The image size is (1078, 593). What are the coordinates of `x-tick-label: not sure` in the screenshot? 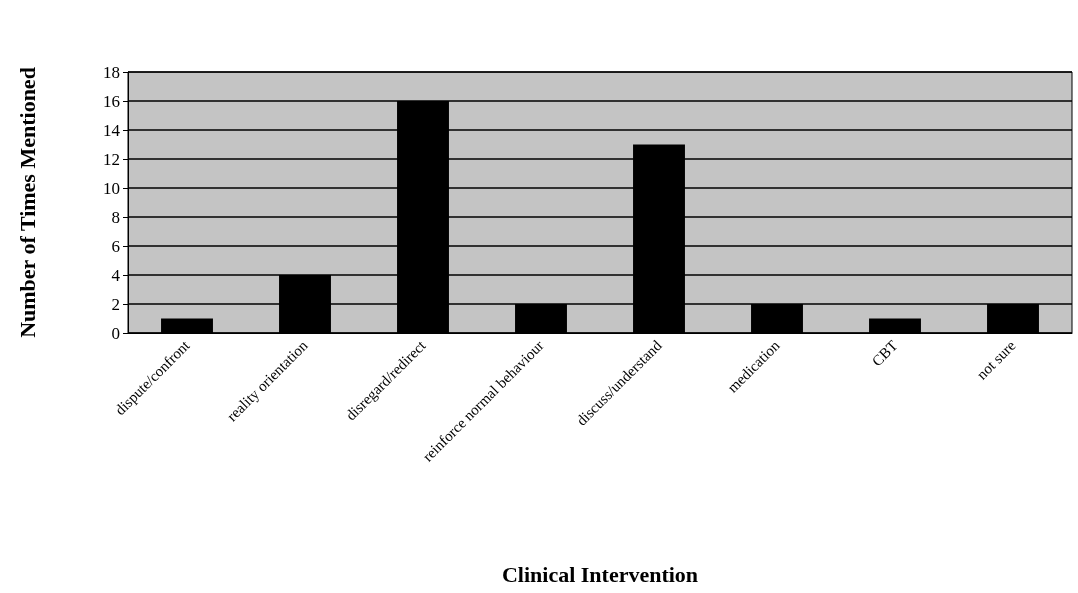 It's located at (996, 360).